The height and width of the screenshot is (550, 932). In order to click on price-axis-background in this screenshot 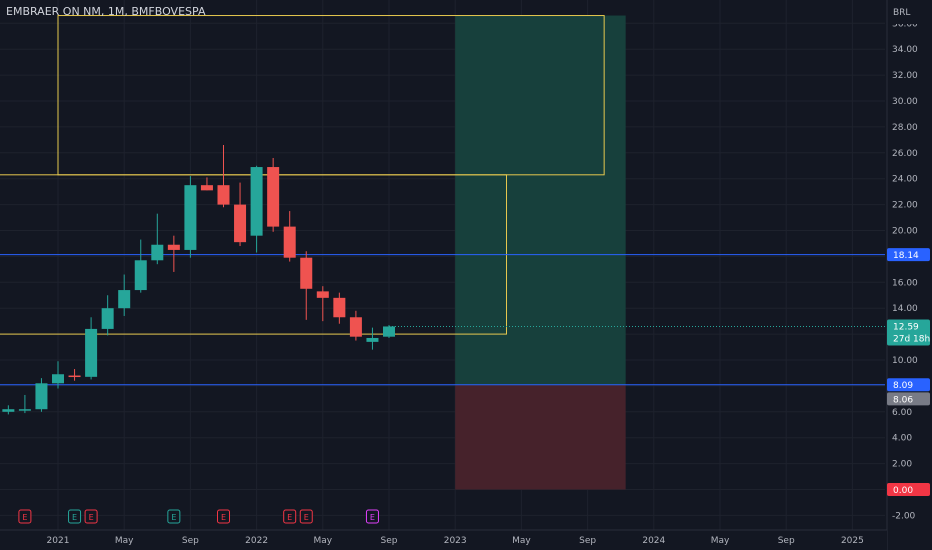, I will do `click(909, 275)`.